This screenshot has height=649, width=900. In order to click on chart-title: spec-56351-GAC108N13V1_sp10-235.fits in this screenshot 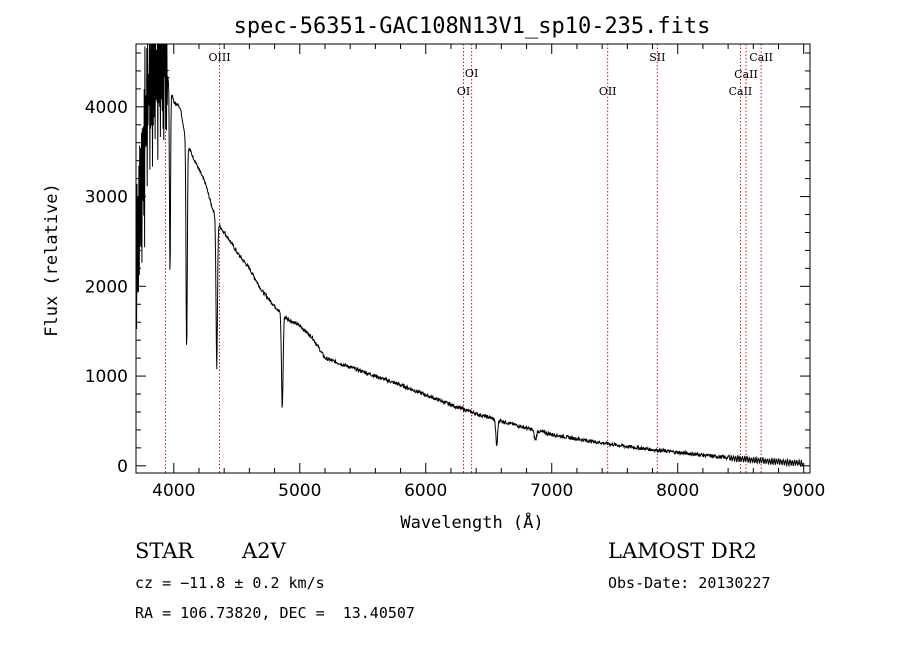, I will do `click(472, 26)`.